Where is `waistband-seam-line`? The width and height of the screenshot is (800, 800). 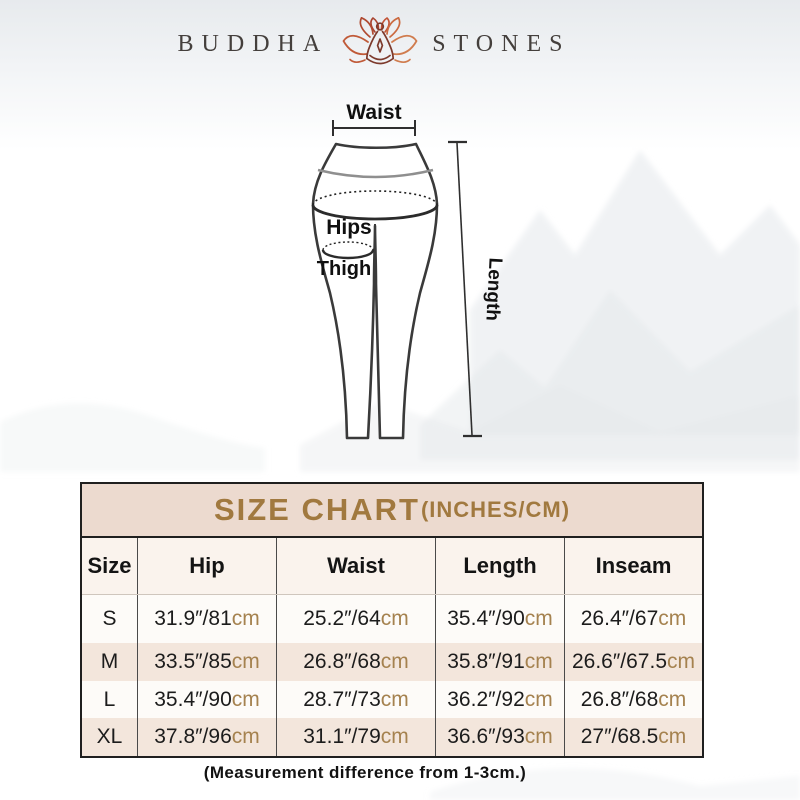
waistband-seam-line is located at coordinates (375, 173).